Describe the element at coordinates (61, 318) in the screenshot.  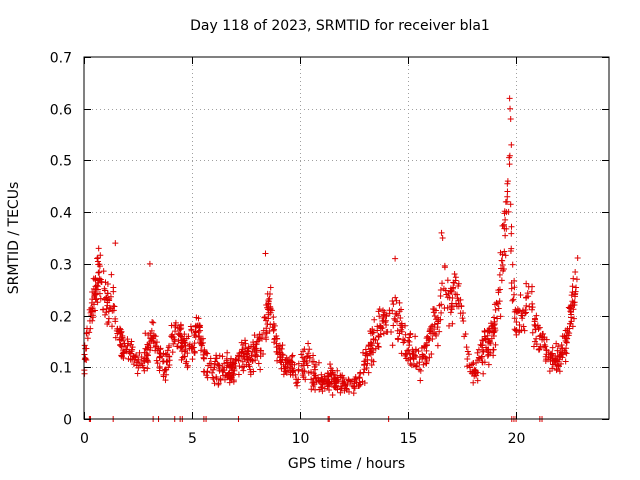
I see `y-tick-label: 0.2` at that location.